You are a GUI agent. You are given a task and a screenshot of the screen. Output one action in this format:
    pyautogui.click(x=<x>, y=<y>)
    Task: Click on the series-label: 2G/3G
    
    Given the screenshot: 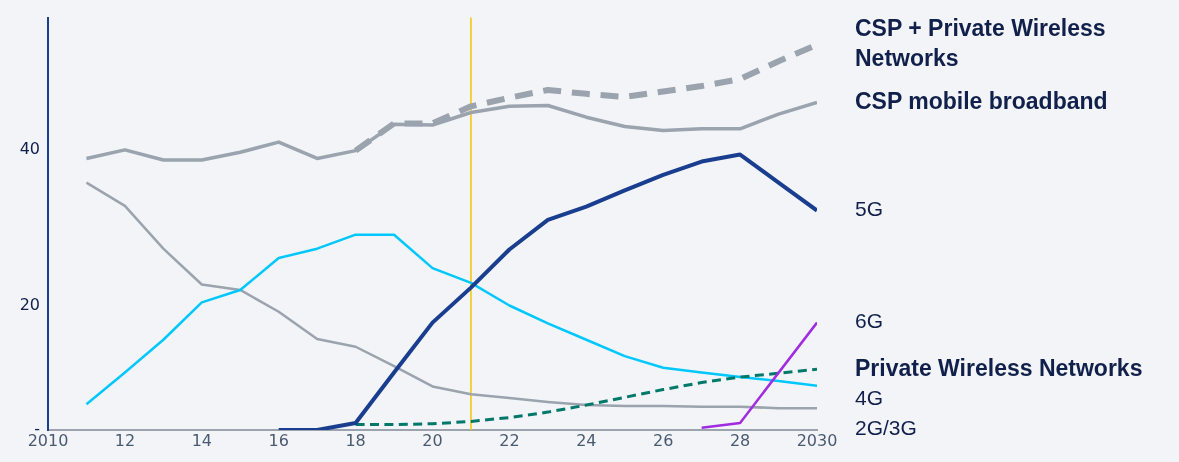 What is the action you would take?
    pyautogui.click(x=886, y=428)
    